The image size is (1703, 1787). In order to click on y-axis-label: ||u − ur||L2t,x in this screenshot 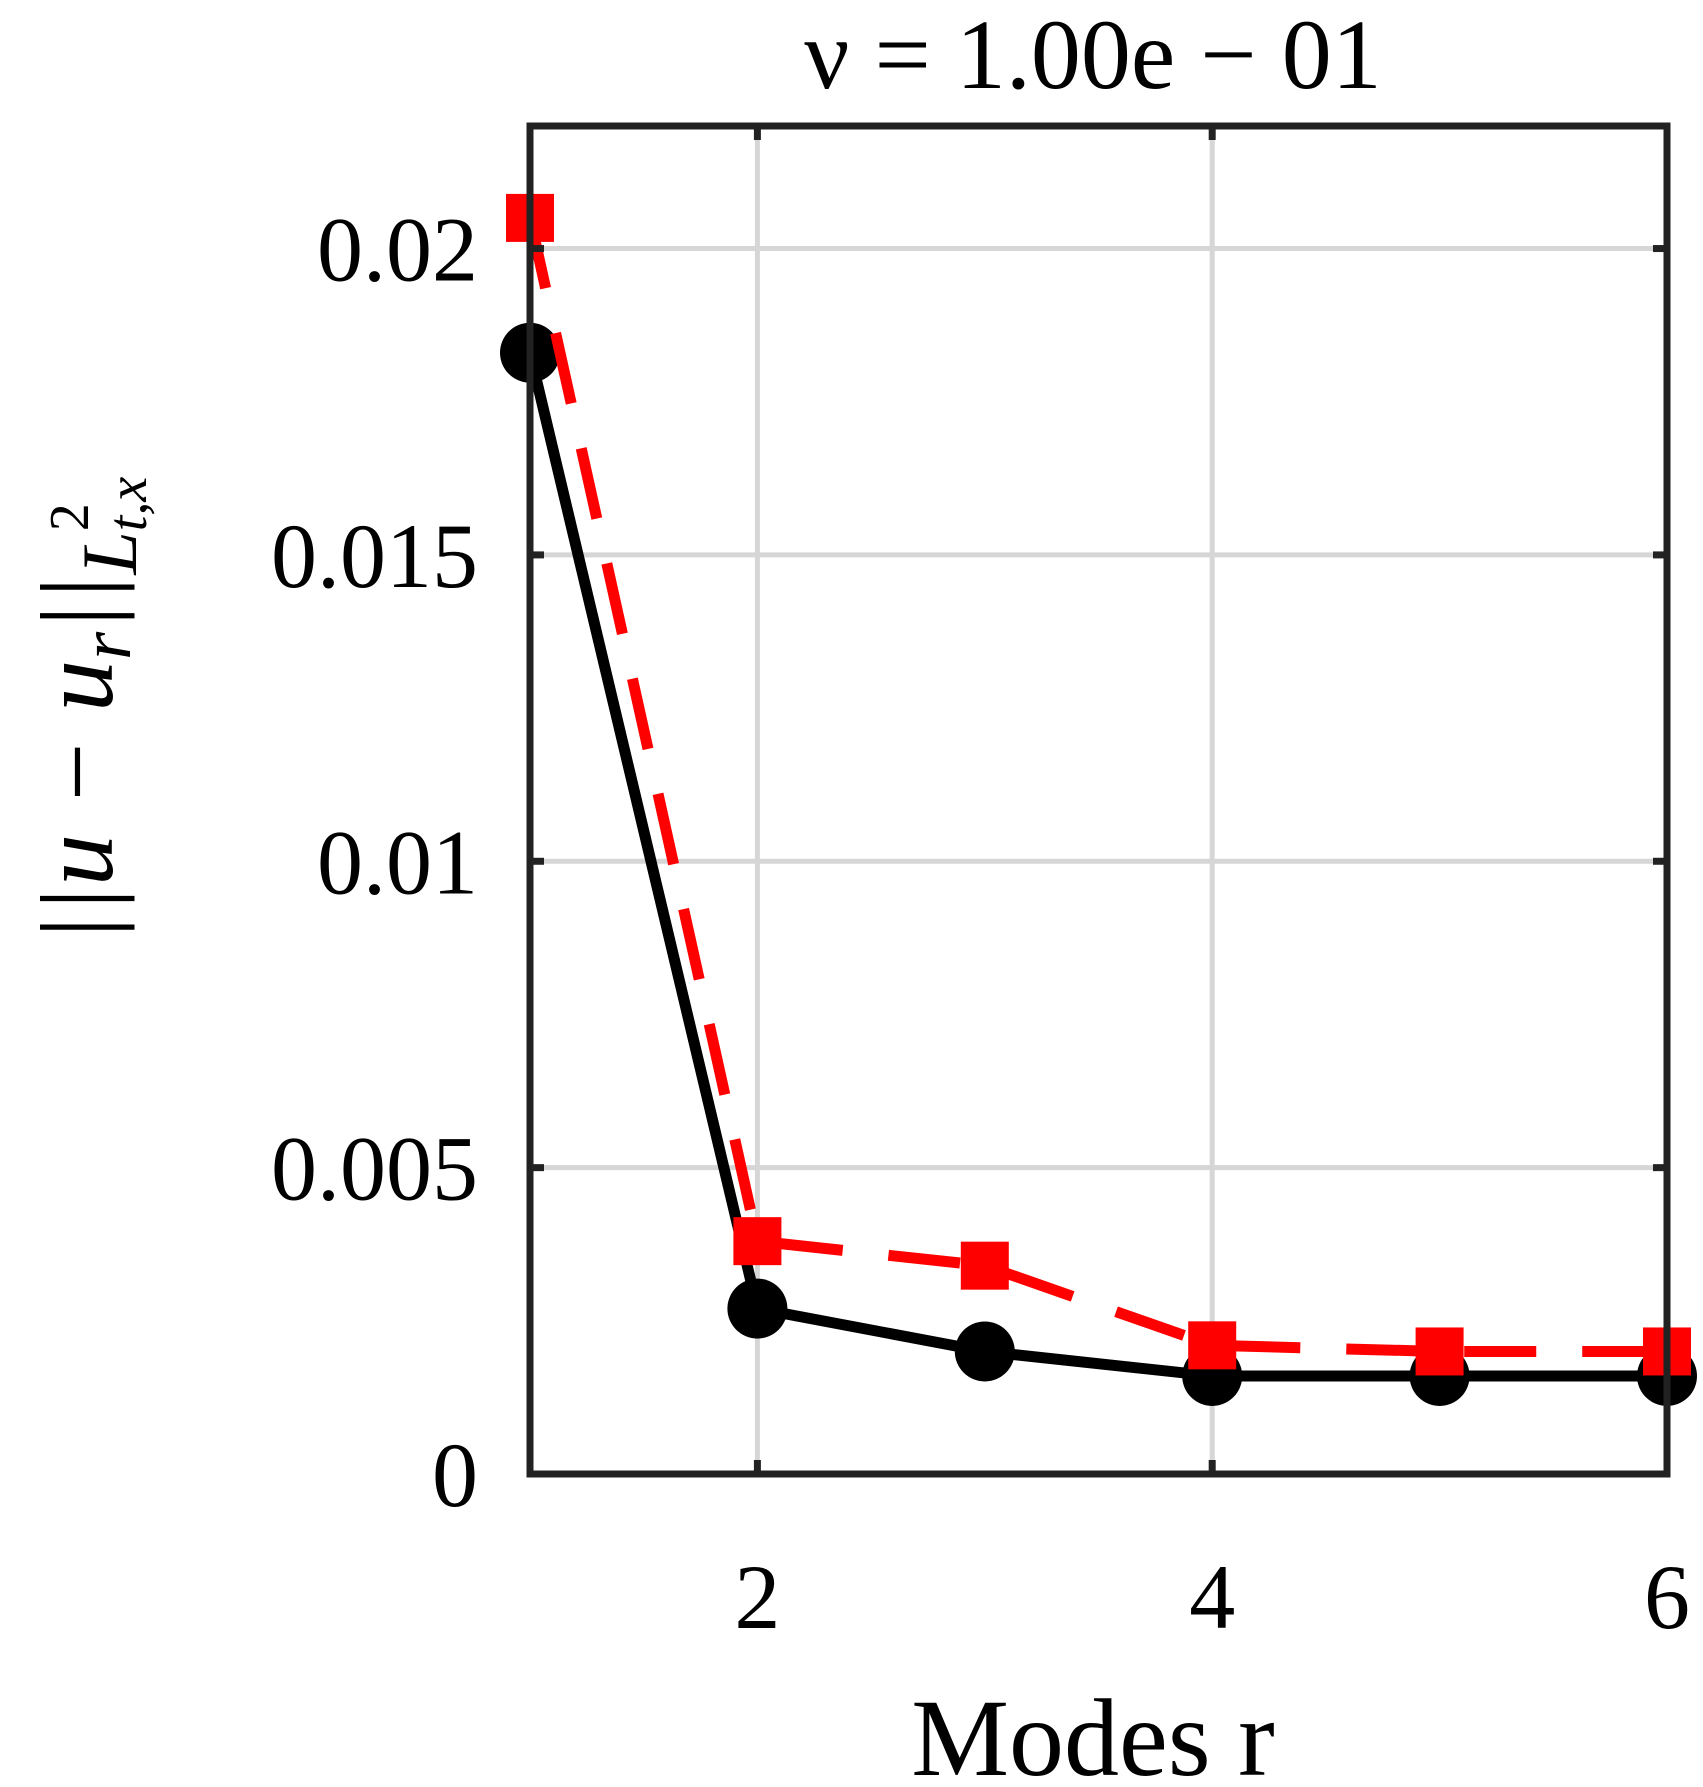, I will do `click(89, 710)`.